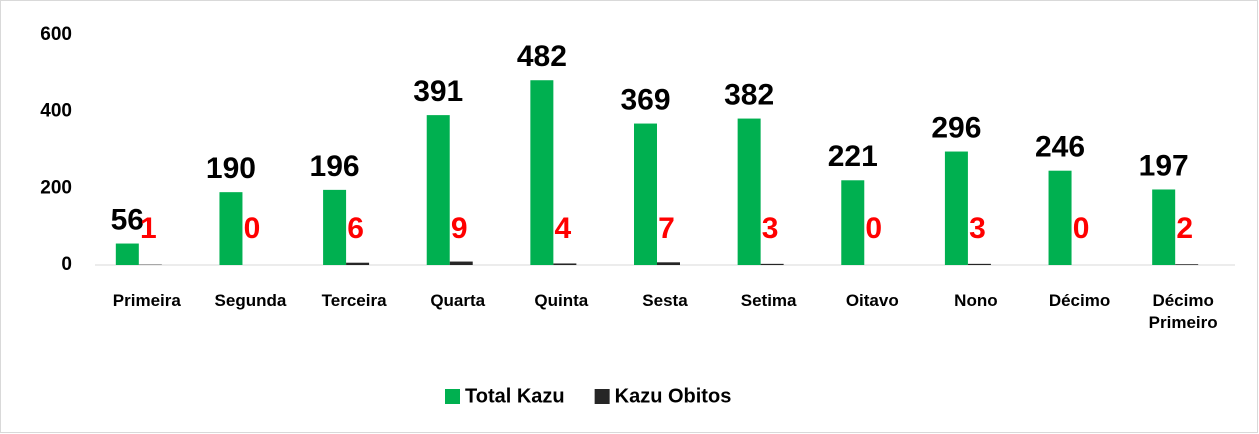  I want to click on x-tick-label: Setima, so click(768, 300).